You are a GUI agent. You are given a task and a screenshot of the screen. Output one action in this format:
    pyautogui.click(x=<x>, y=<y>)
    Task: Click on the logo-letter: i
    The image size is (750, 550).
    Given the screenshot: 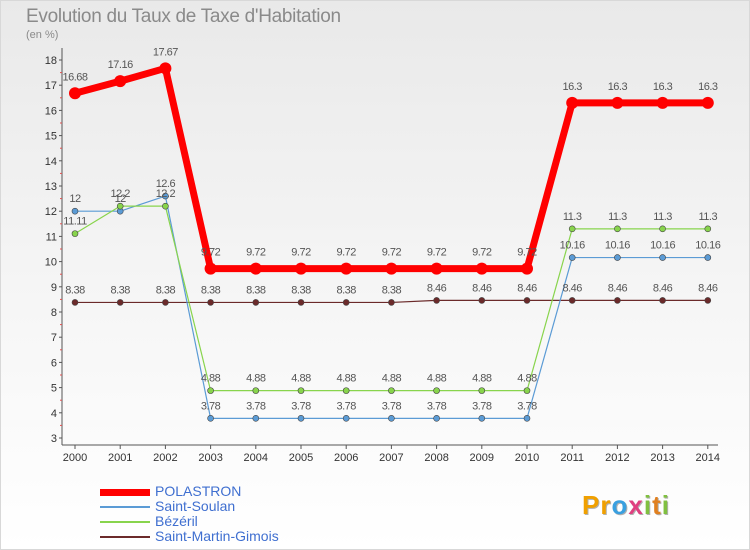 What is the action you would take?
    pyautogui.click(x=648, y=505)
    